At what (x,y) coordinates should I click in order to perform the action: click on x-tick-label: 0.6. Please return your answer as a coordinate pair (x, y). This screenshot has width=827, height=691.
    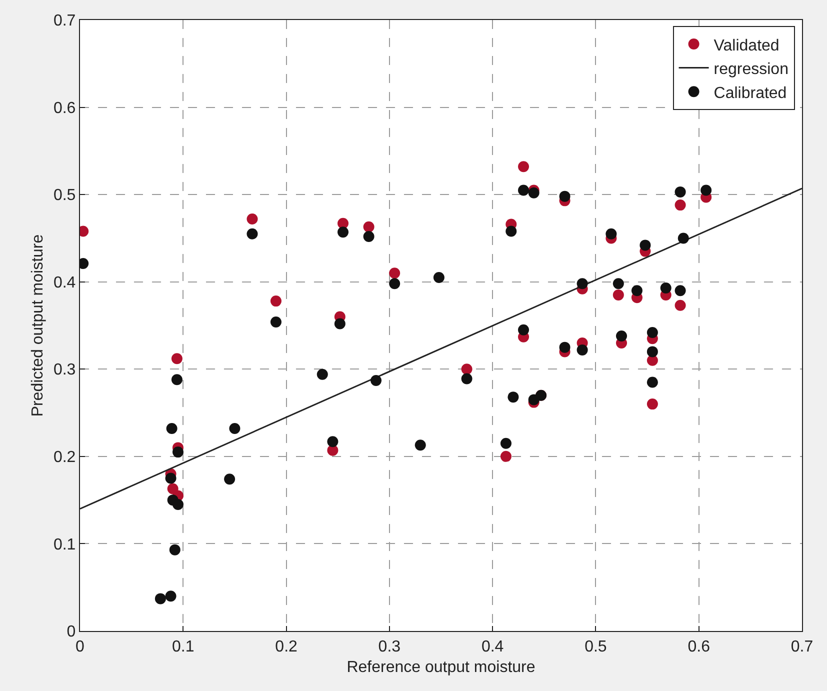
    Looking at the image, I should click on (699, 647).